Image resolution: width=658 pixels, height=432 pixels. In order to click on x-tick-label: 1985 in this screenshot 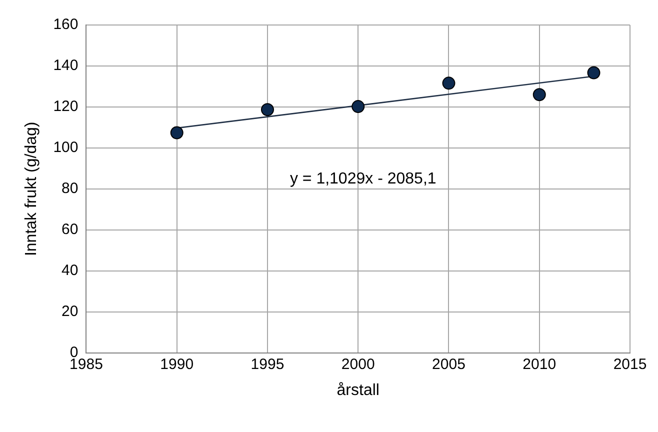, I will do `click(86, 364)`.